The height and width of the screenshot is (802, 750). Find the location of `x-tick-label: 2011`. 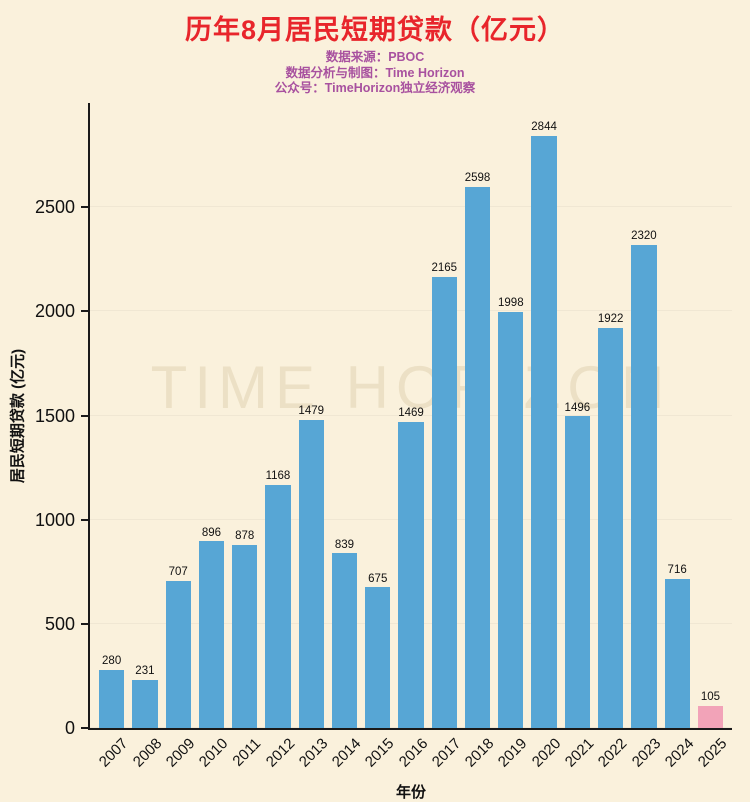

x-tick-label: 2011 is located at coordinates (247, 752).